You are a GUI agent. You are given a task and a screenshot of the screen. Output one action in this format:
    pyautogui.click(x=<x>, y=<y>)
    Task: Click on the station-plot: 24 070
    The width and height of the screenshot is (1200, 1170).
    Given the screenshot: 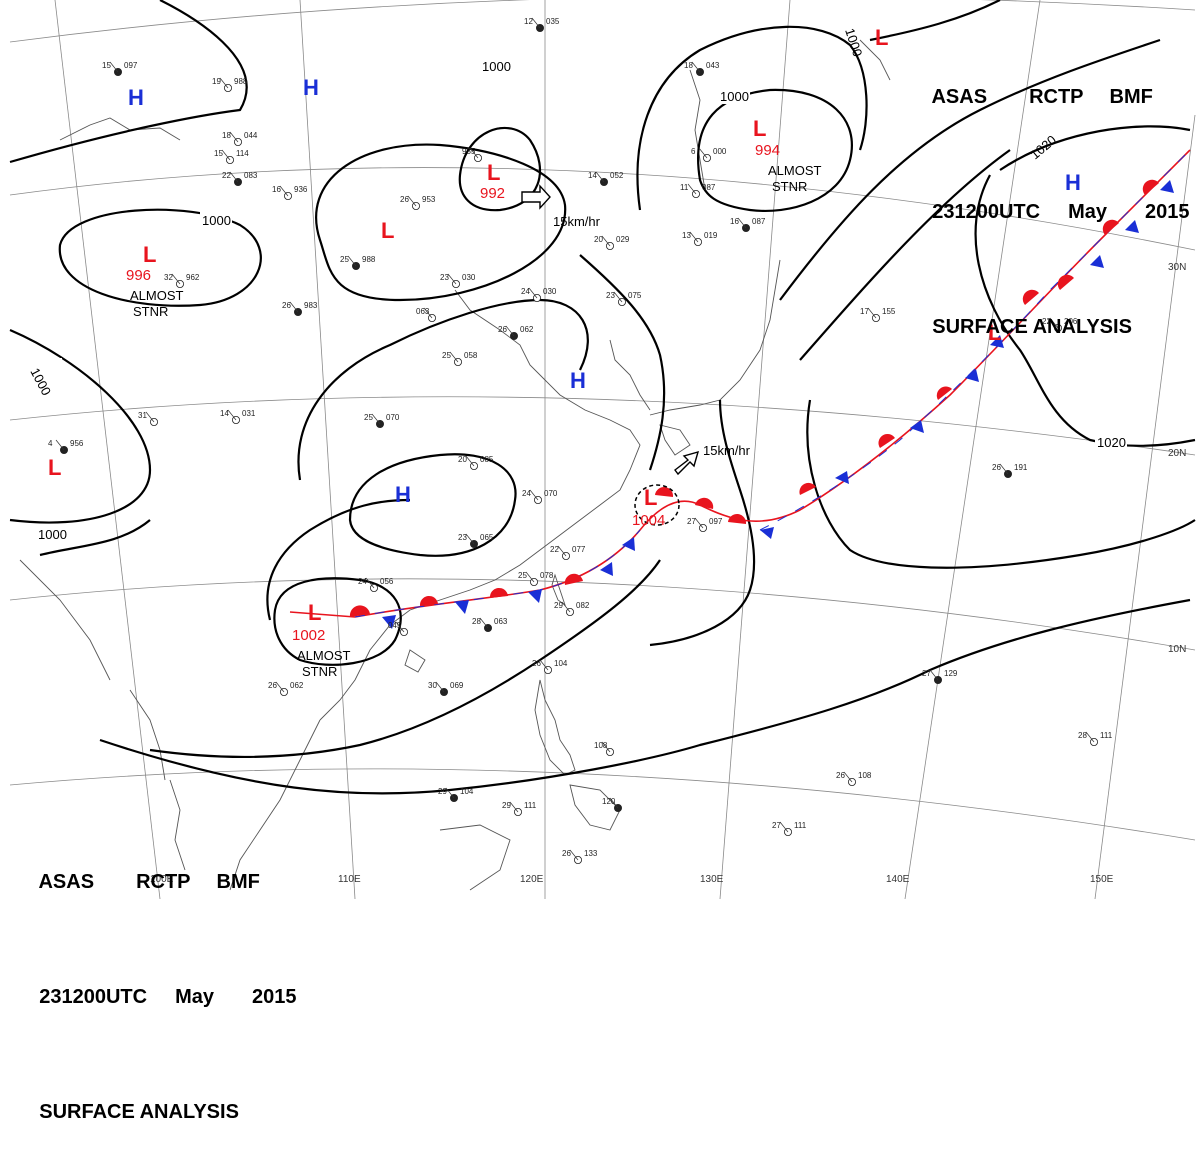 What is the action you would take?
    pyautogui.click(x=540, y=496)
    